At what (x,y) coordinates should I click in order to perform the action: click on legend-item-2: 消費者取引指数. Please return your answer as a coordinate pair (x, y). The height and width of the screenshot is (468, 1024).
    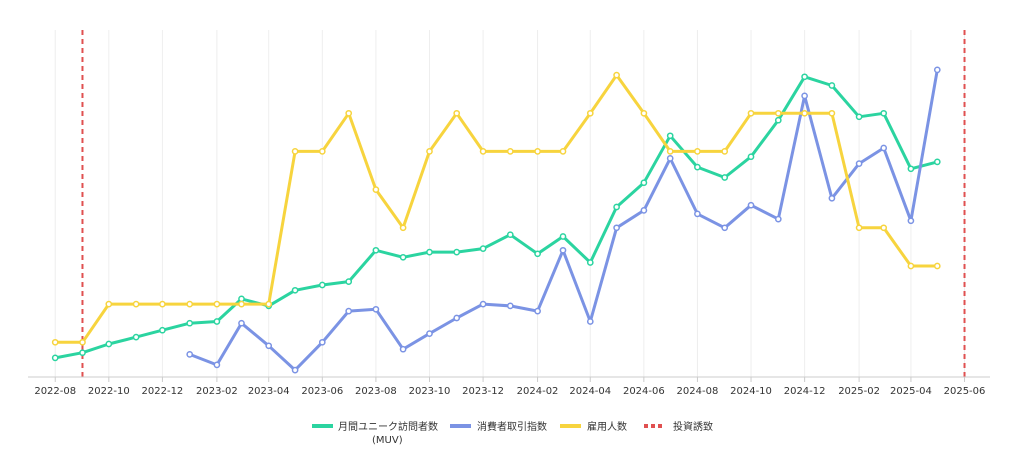
    Looking at the image, I should click on (498, 426).